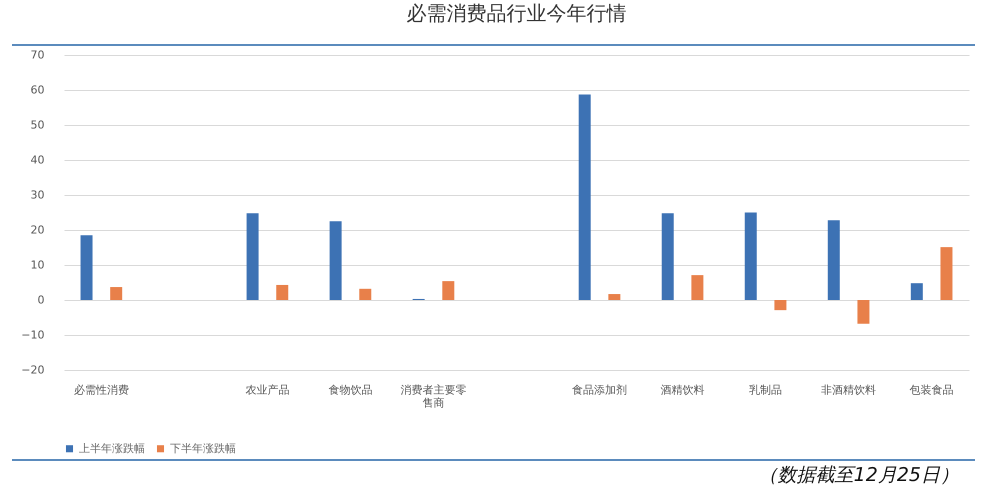  What do you see at coordinates (41, 300) in the screenshot?
I see `y-tick-label: 0` at bounding box center [41, 300].